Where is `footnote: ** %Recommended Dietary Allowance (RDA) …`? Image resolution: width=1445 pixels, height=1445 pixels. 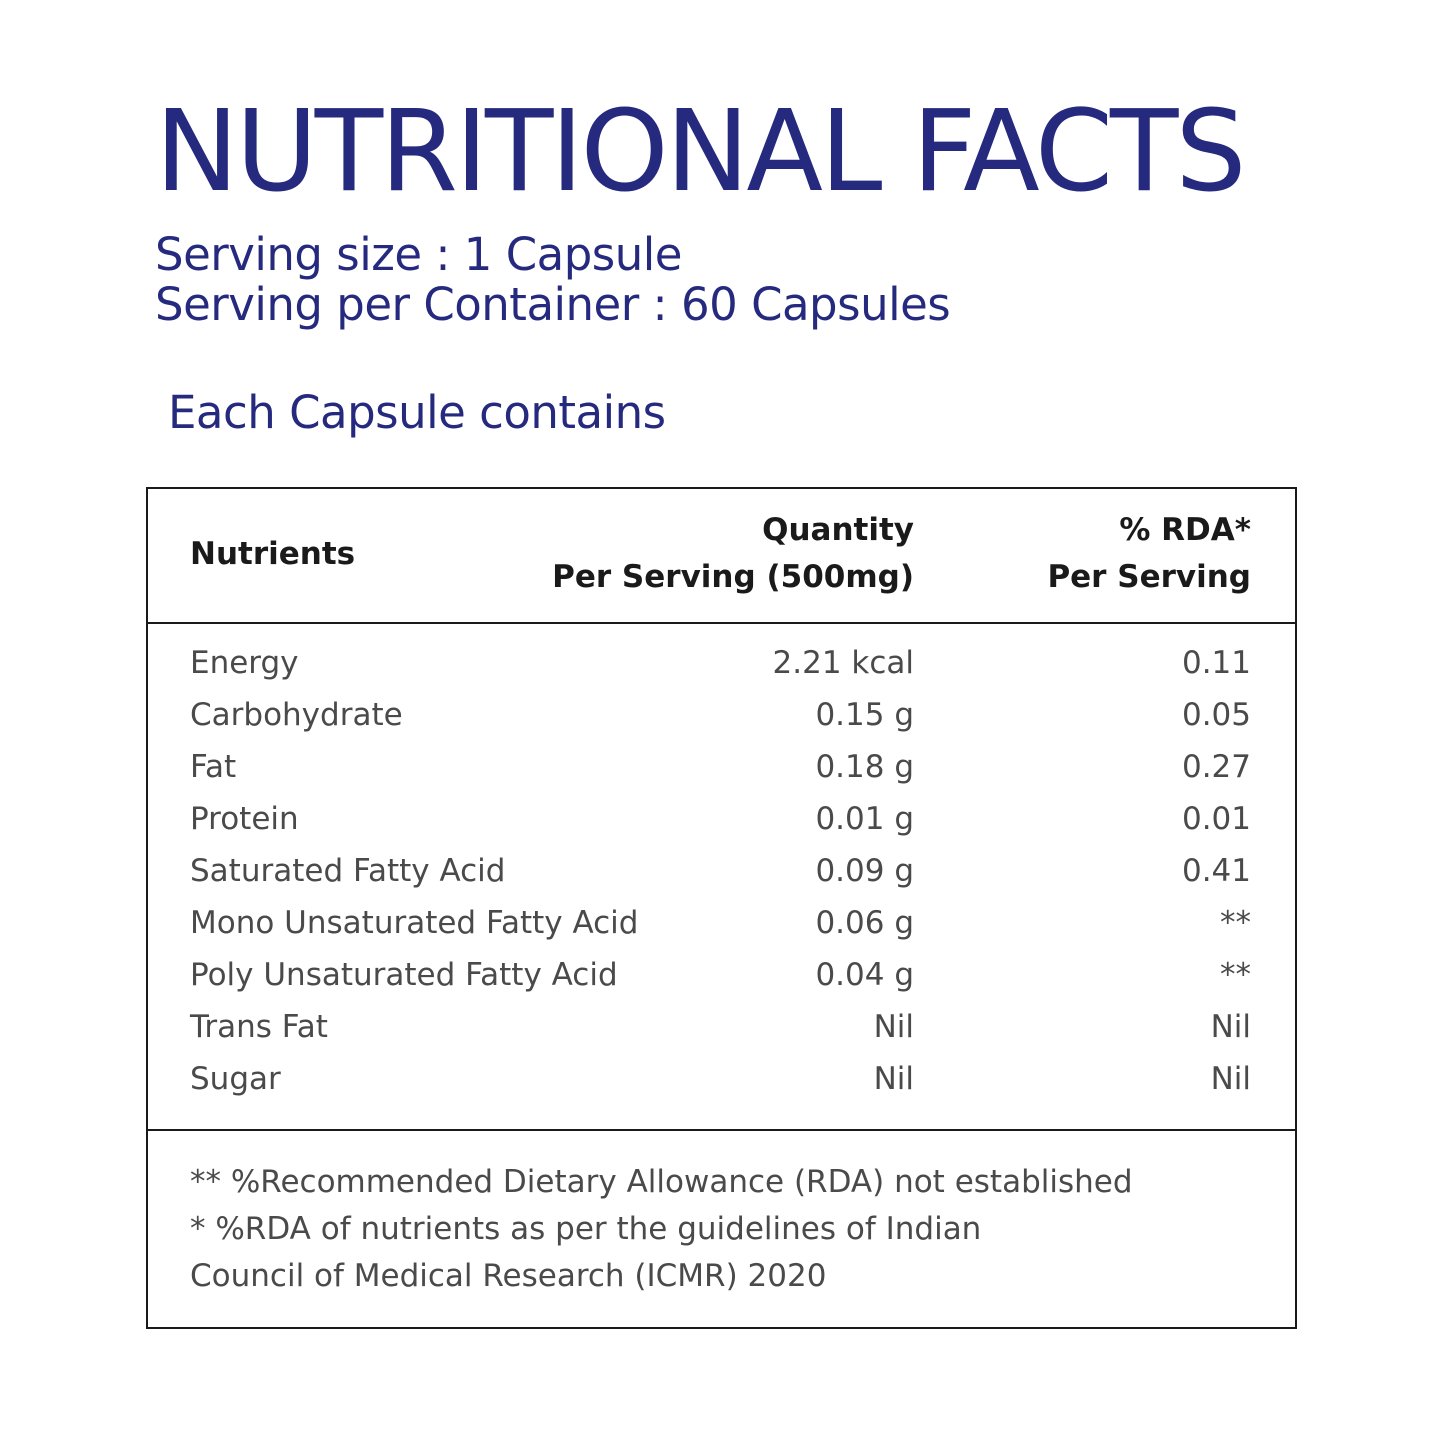 footnote: ** %Recommended Dietary Allowance (RDA) … is located at coordinates (661, 1182).